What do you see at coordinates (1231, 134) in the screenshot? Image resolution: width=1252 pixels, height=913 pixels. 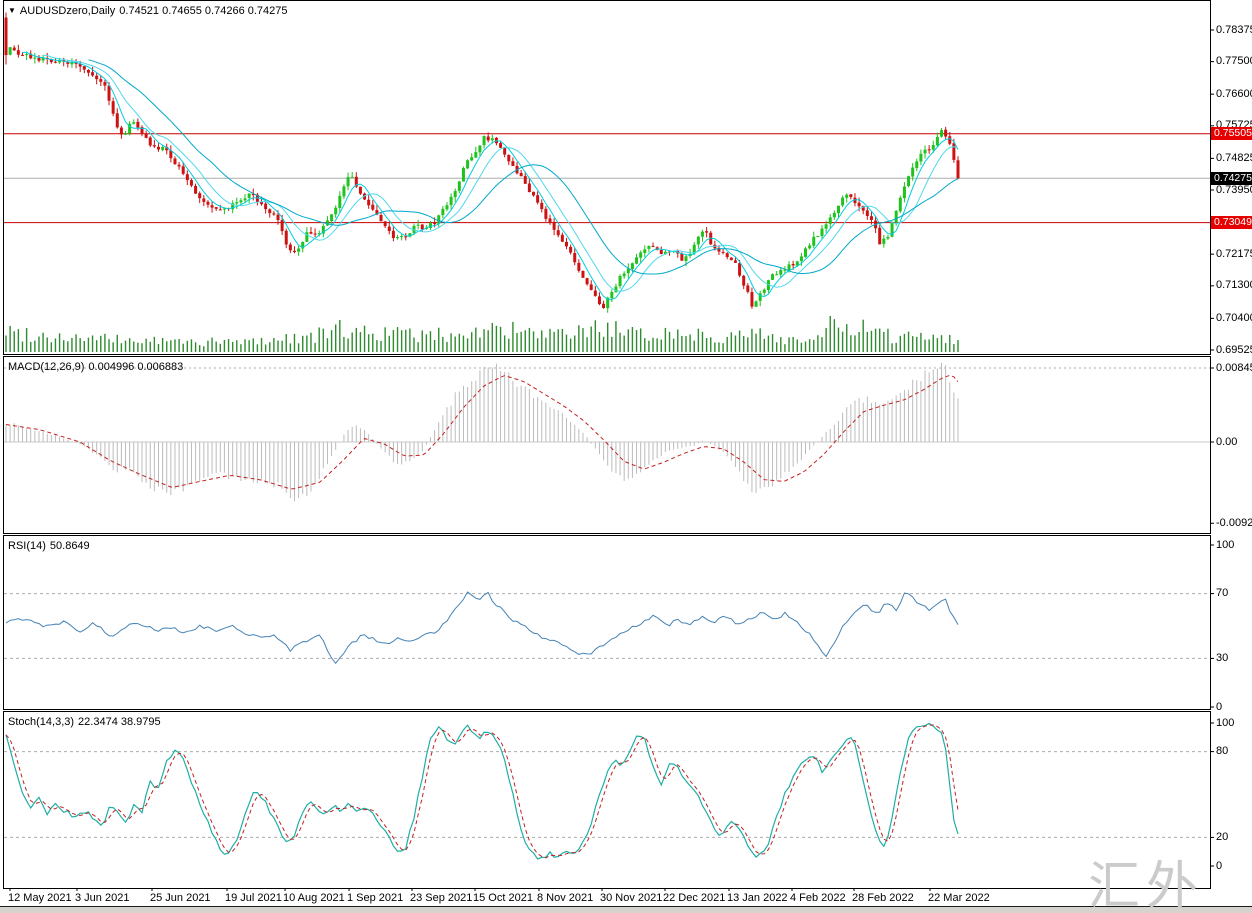 I see `price-badge-resistance: 0.75505` at bounding box center [1231, 134].